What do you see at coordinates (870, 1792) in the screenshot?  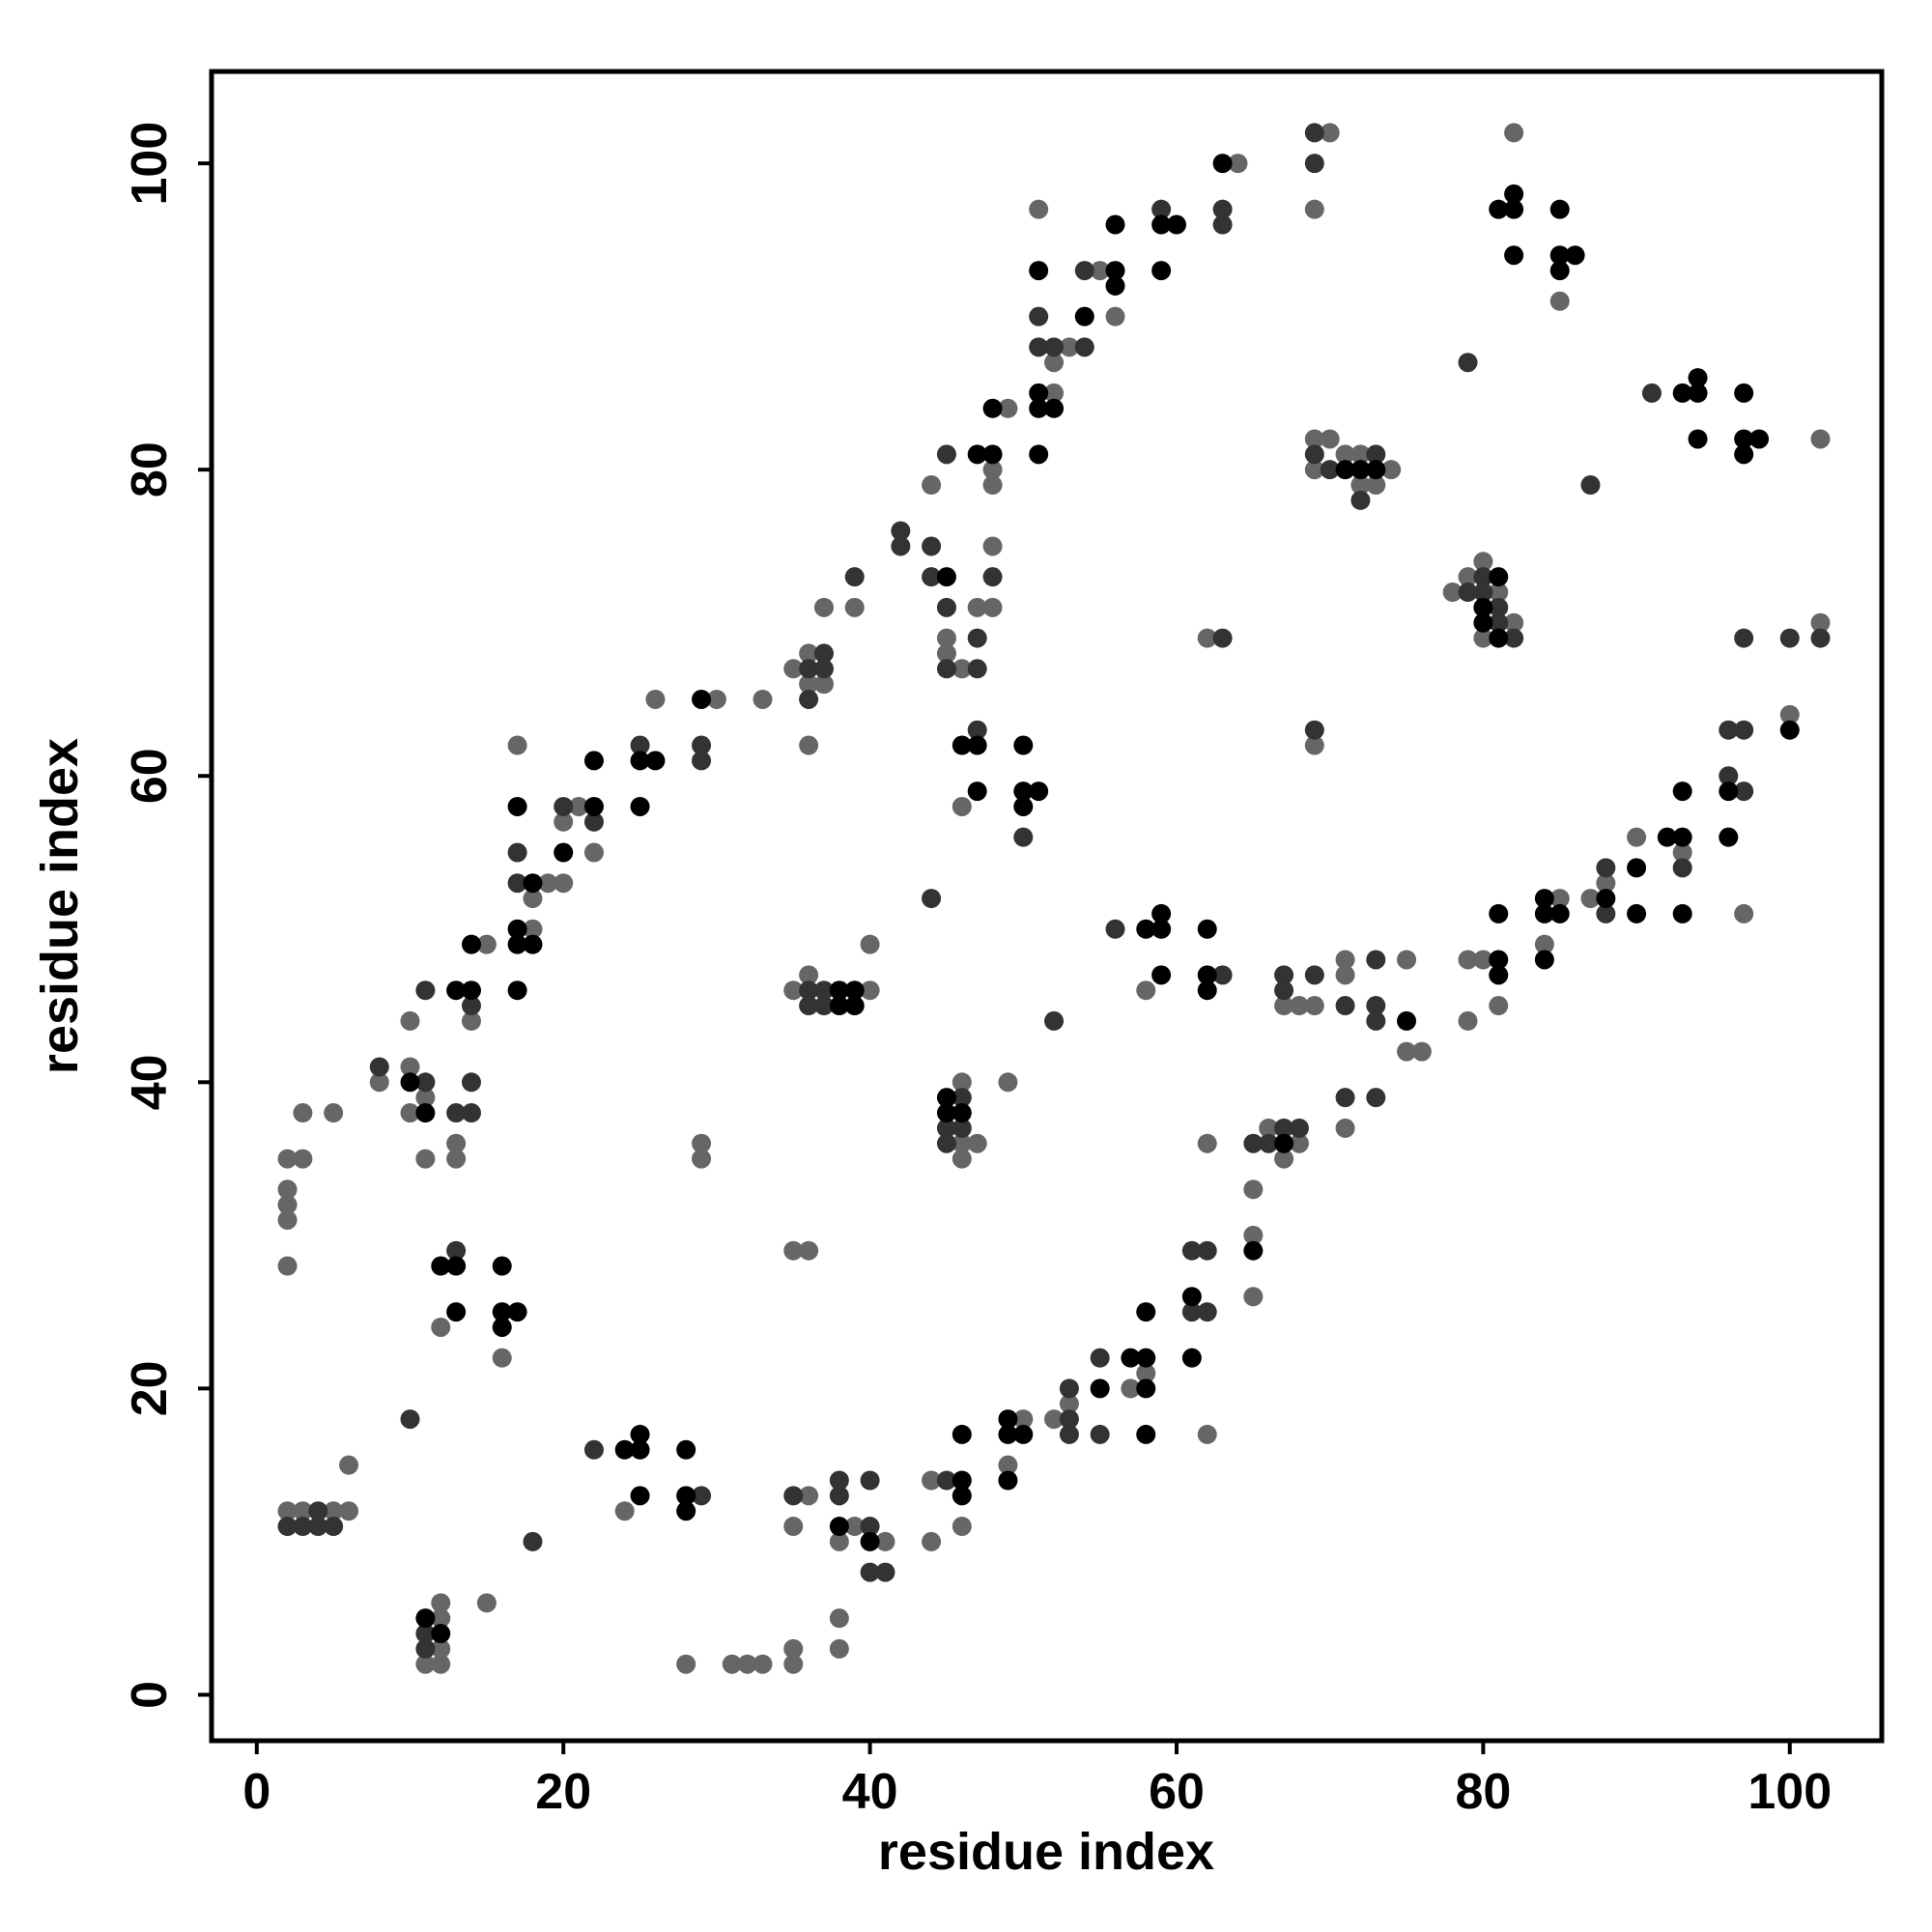 I see `x-tick-label: 40` at bounding box center [870, 1792].